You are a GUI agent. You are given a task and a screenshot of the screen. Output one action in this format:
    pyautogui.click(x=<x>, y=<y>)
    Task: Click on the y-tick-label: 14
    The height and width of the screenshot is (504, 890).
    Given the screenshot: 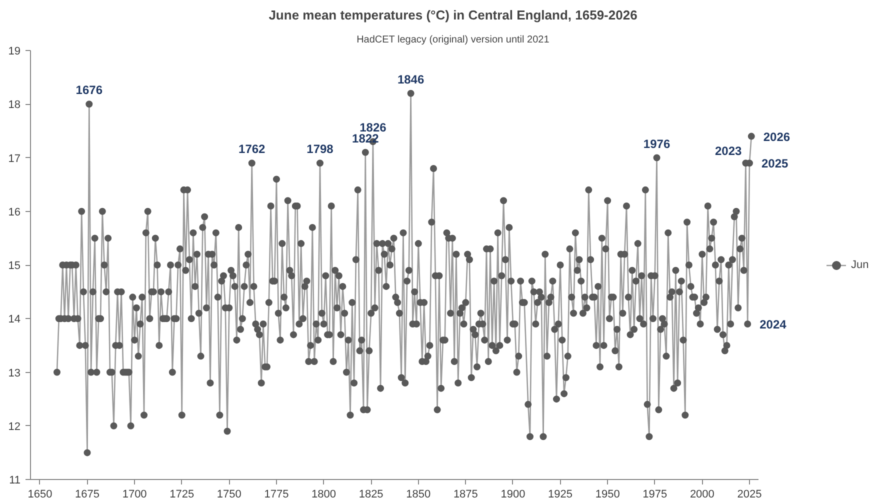 What is the action you would take?
    pyautogui.click(x=14, y=320)
    